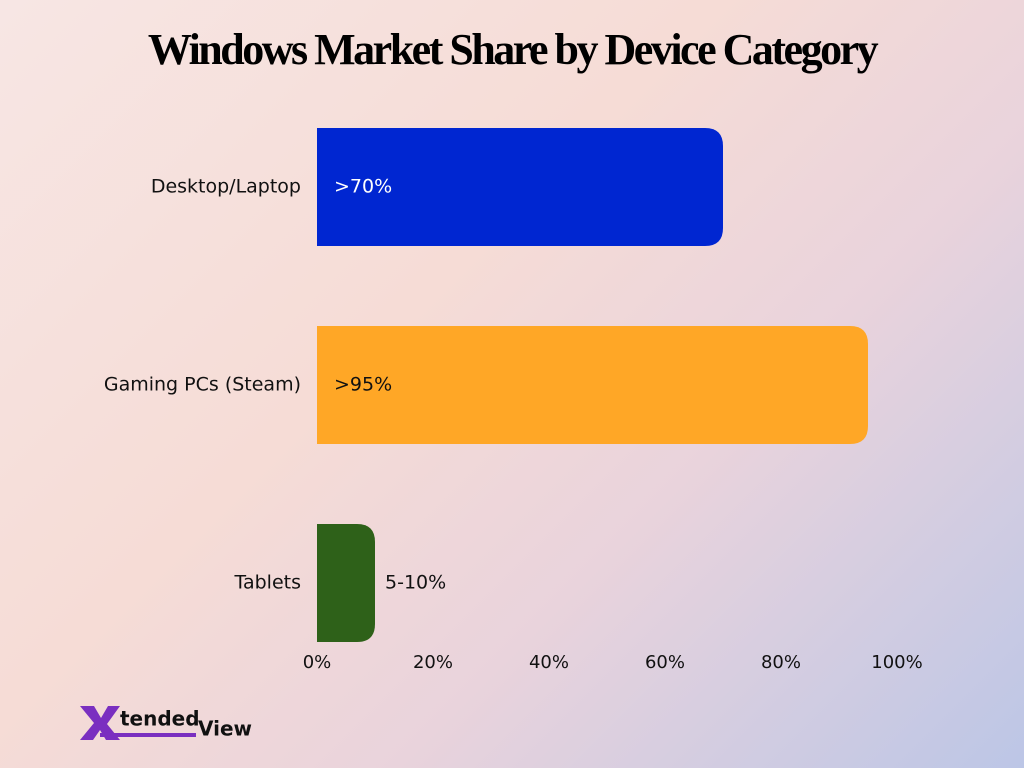 Image resolution: width=1024 pixels, height=768 pixels. Describe the element at coordinates (226, 187) in the screenshot. I see `y-tick-label: Desktop/Laptop` at that location.